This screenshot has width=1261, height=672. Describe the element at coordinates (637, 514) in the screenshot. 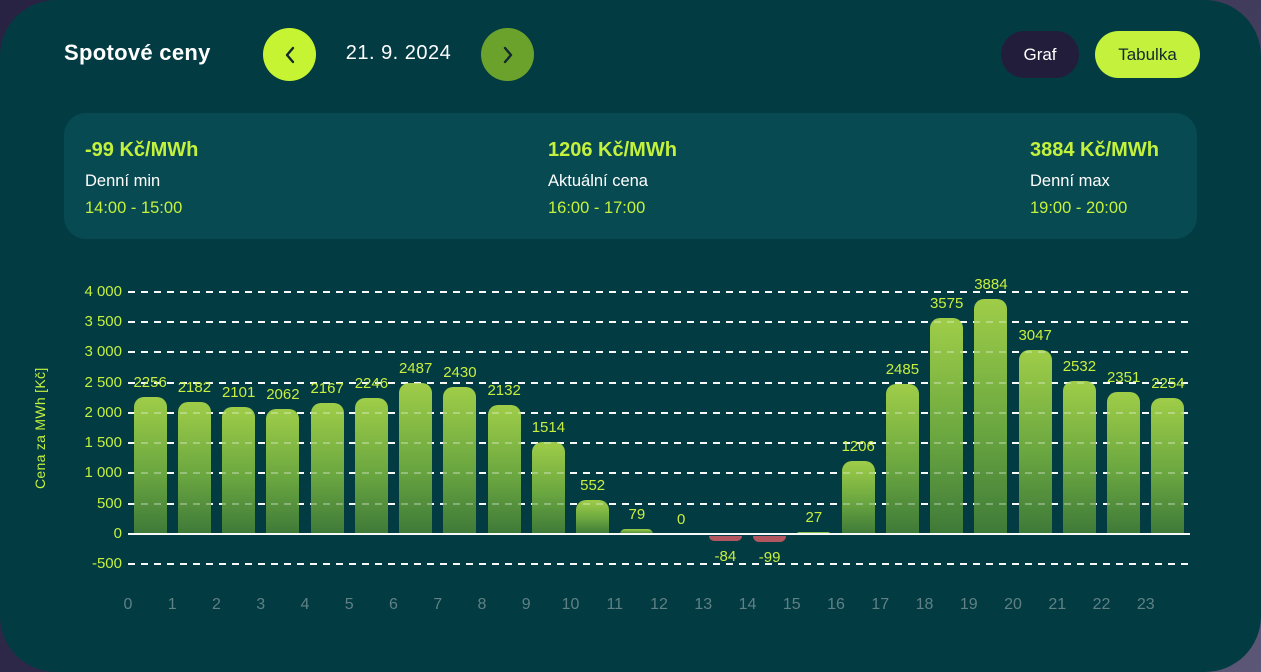

I see `bar-value-label: 79` at that location.